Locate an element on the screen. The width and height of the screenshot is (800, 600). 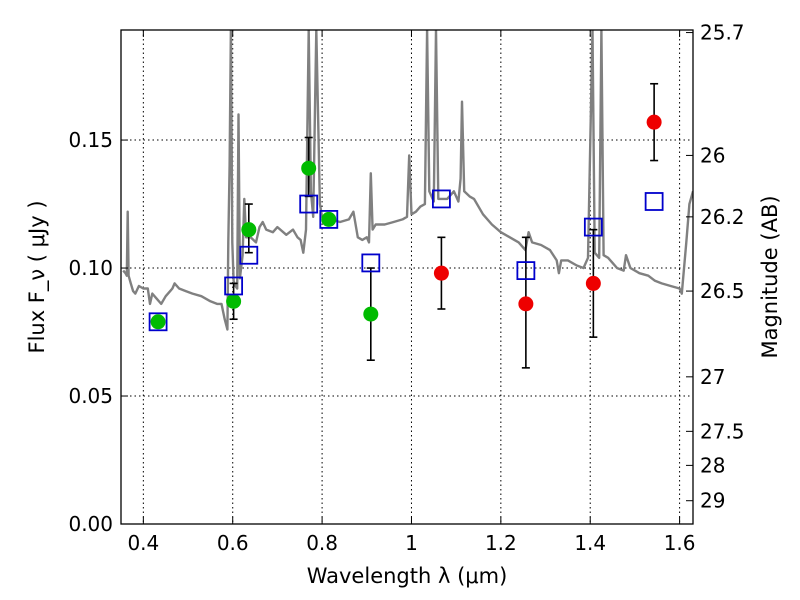
y2-tick-label: 26.5 is located at coordinates (722, 291).